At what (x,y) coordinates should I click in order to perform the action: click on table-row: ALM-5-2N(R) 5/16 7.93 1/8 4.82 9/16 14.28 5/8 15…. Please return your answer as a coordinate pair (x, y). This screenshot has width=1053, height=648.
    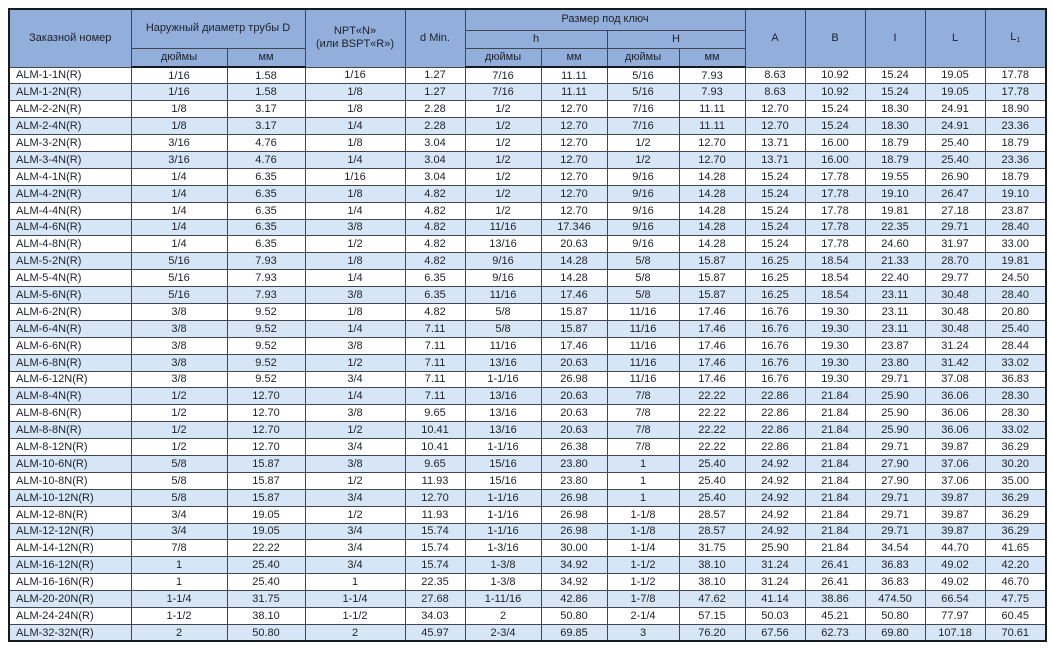
    Looking at the image, I should click on (527, 261).